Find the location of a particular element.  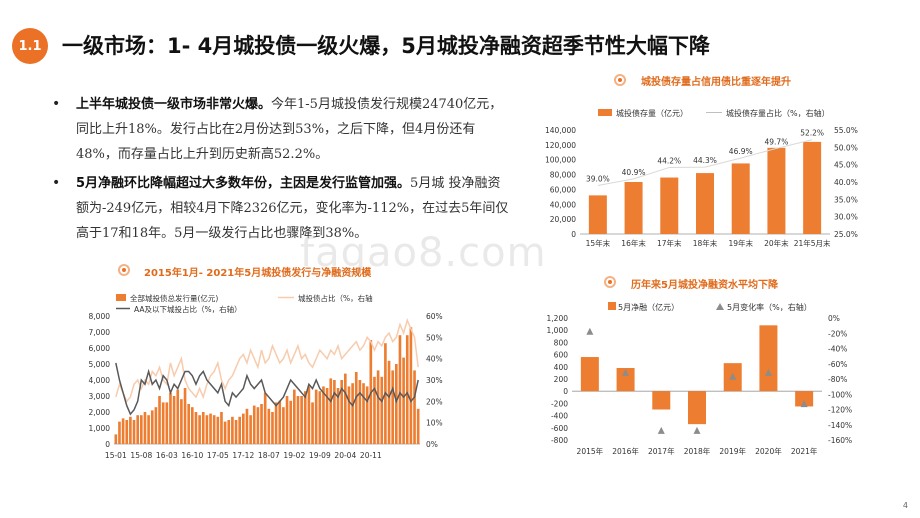

x-tick-label: 15-08 is located at coordinates (141, 455).